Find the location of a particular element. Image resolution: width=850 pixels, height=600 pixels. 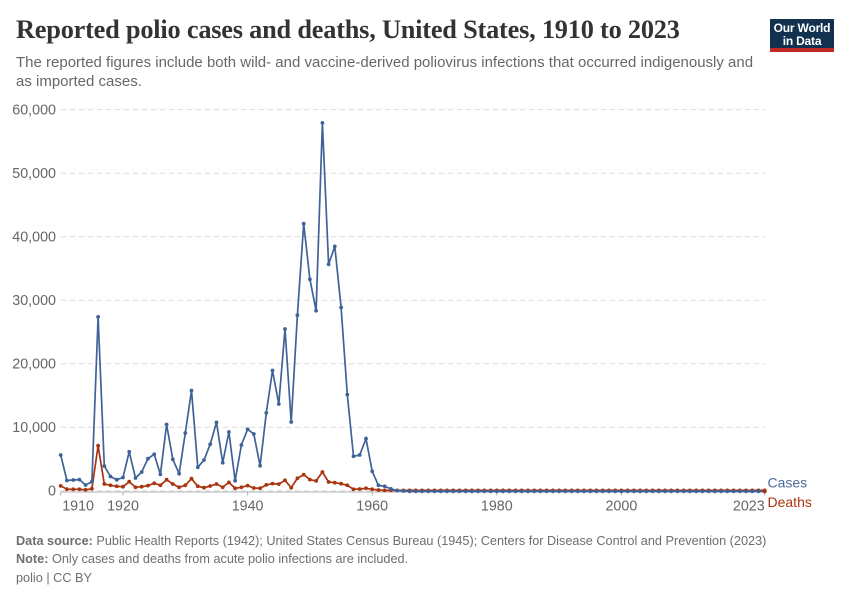

svg-text: 60,000 is located at coordinates (34, 110).